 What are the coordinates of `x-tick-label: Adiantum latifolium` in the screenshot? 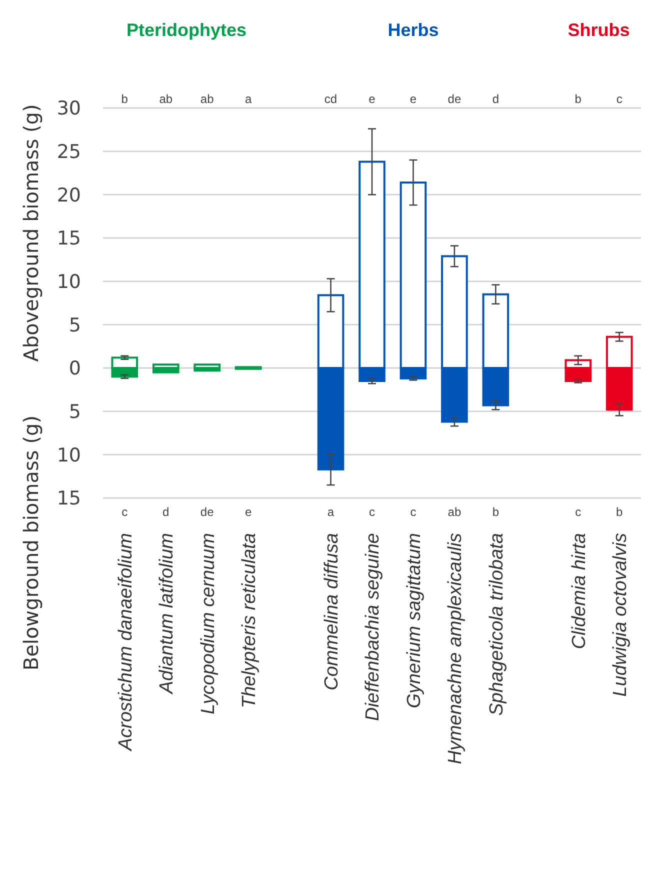 It's located at (167, 614).